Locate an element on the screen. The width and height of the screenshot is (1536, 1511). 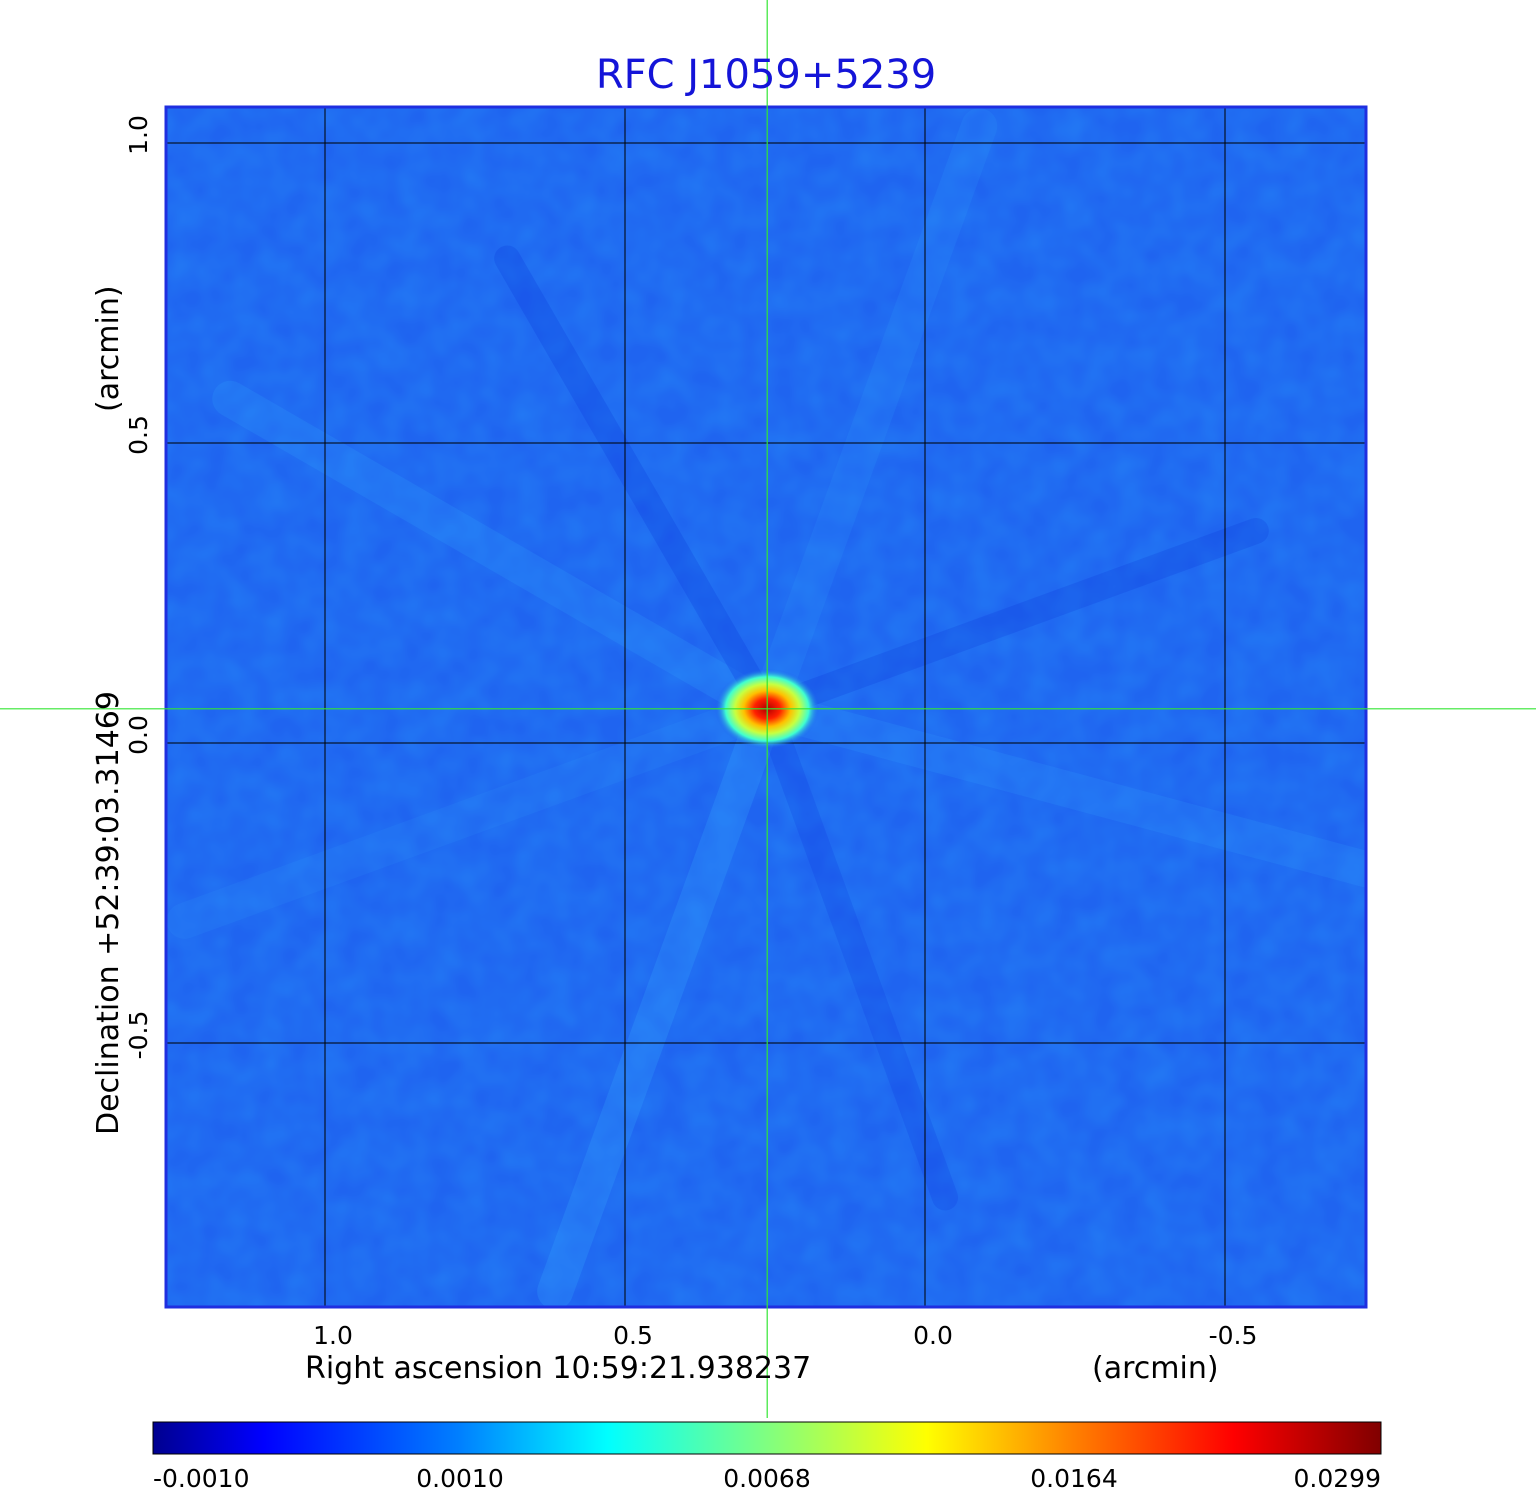
y-tick-label: -0.5 is located at coordinates (138, 1035).